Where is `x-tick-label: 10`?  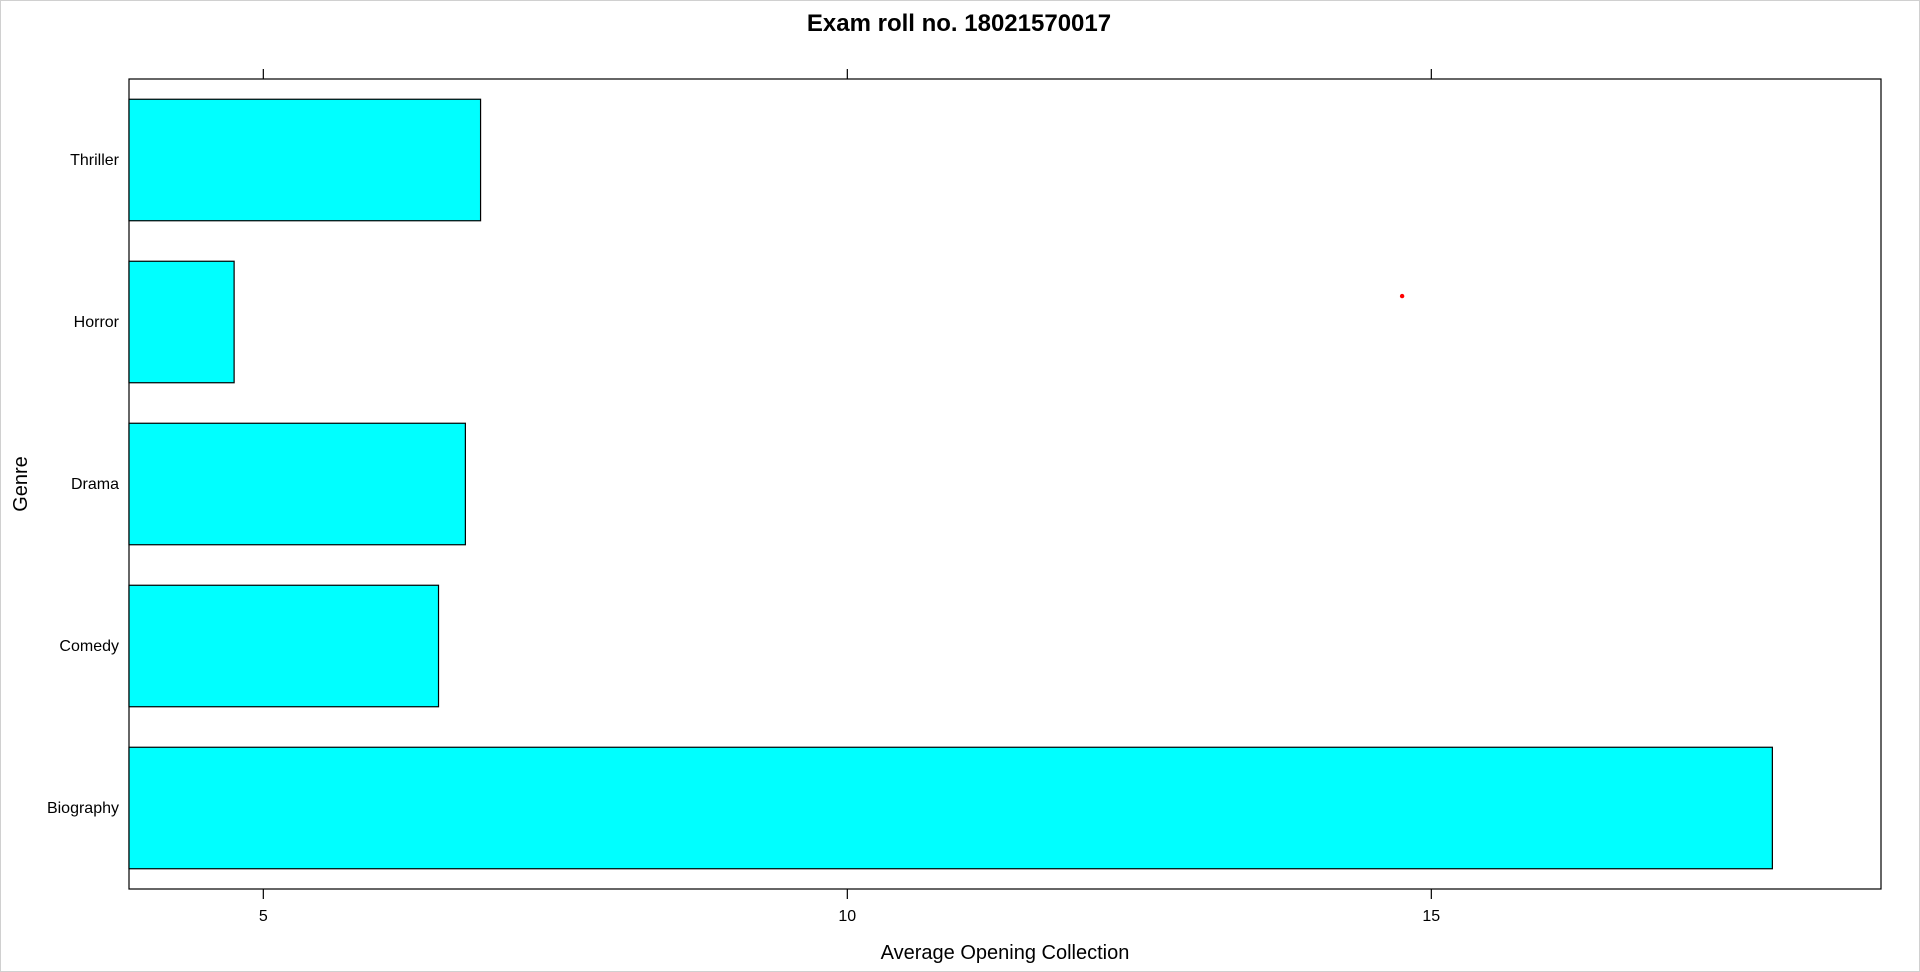 x-tick-label: 10 is located at coordinates (847, 916).